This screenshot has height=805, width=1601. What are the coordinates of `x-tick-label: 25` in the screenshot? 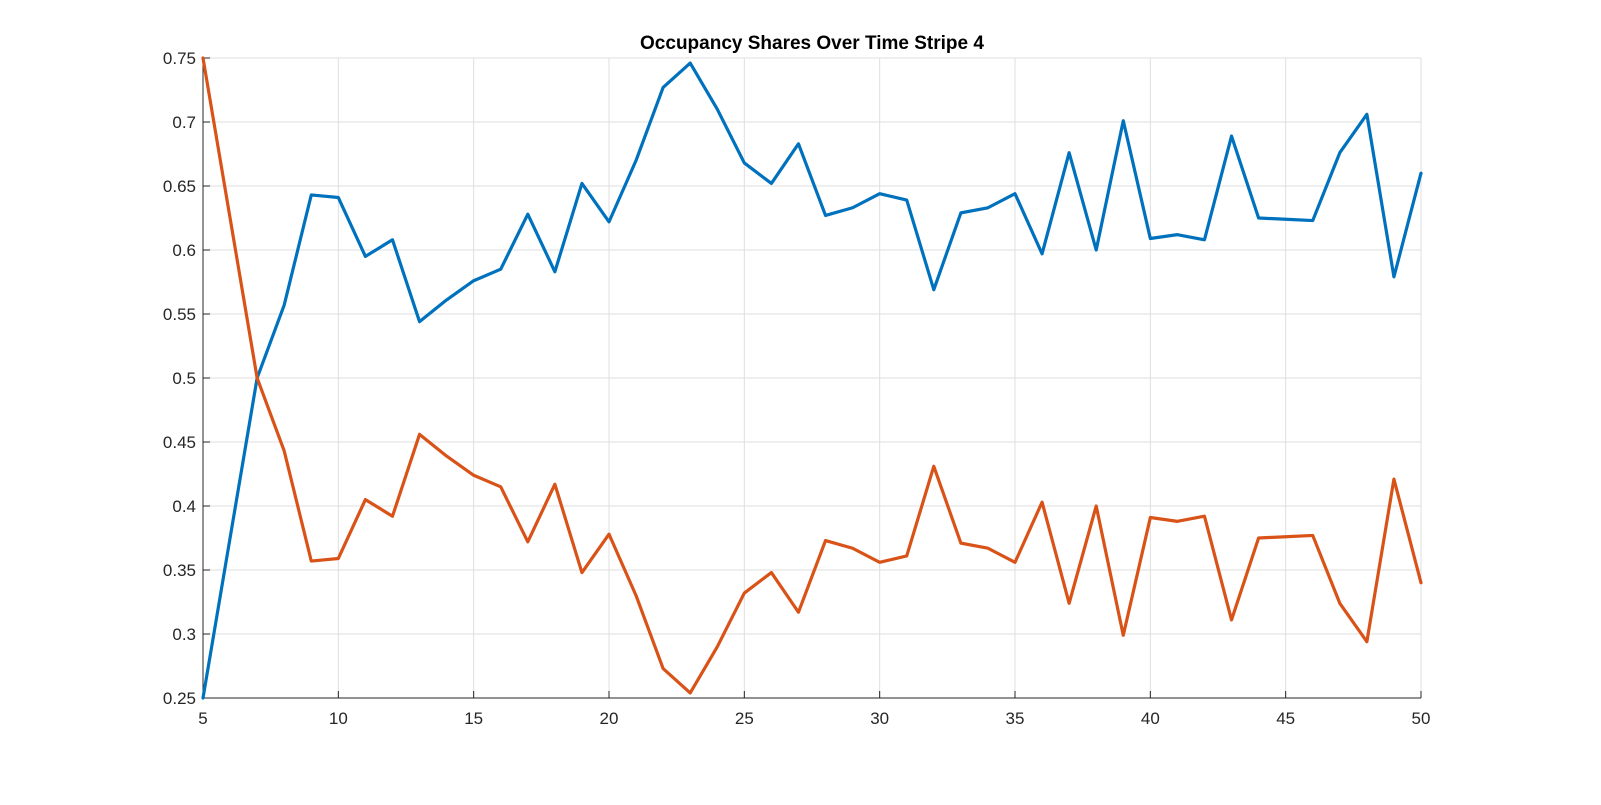 It's located at (744, 718).